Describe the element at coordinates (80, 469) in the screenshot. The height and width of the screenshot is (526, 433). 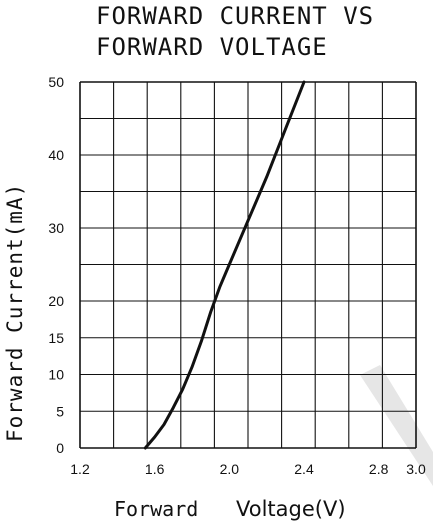
I see `x-tick-label: 1.2` at that location.